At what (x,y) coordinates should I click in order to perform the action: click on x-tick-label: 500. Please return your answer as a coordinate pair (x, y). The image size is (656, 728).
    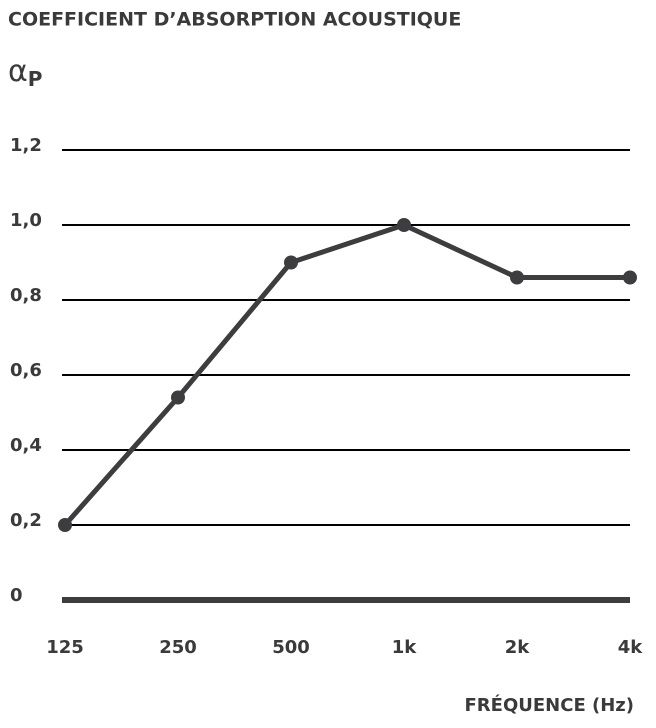
    Looking at the image, I should click on (291, 647).